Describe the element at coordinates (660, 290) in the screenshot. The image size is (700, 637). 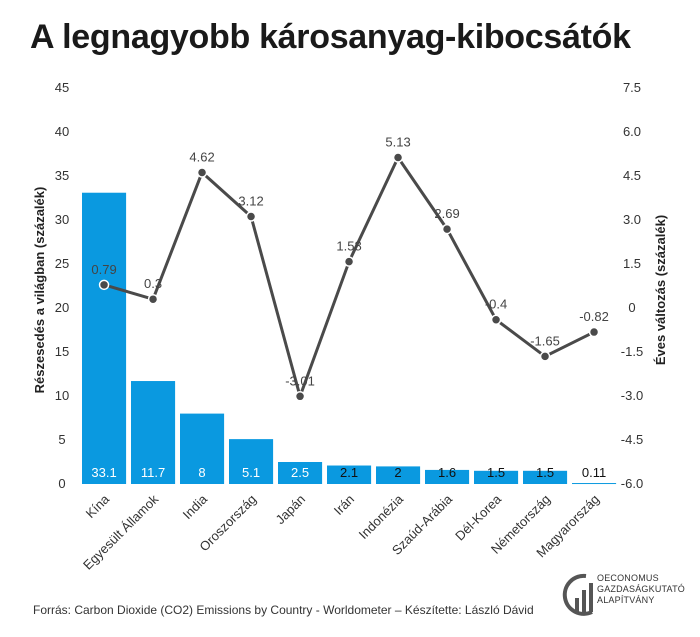
I see `y2-axis-label: Éves változás (százalék)` at that location.